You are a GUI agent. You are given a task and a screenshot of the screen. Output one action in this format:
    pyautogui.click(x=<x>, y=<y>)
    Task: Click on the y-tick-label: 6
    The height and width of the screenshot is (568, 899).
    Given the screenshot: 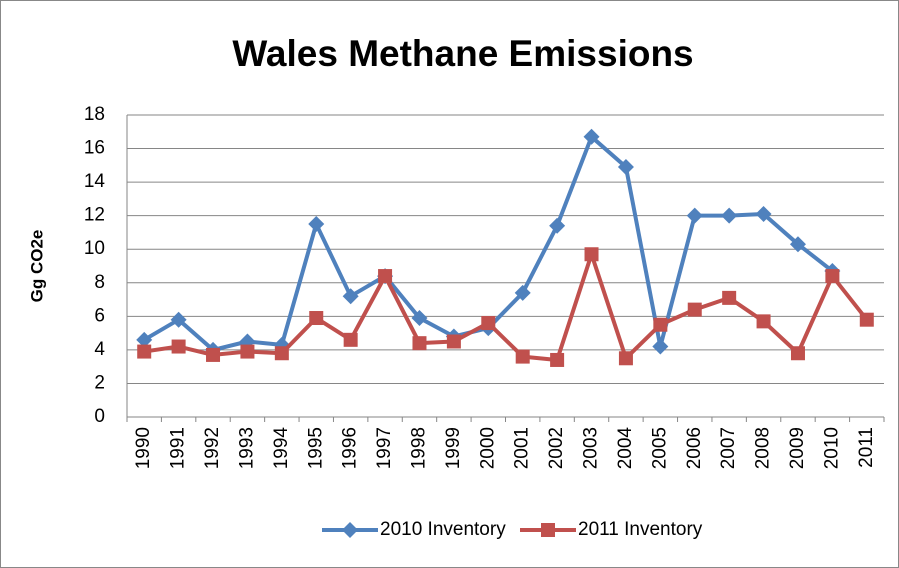 What is the action you would take?
    pyautogui.click(x=99, y=315)
    